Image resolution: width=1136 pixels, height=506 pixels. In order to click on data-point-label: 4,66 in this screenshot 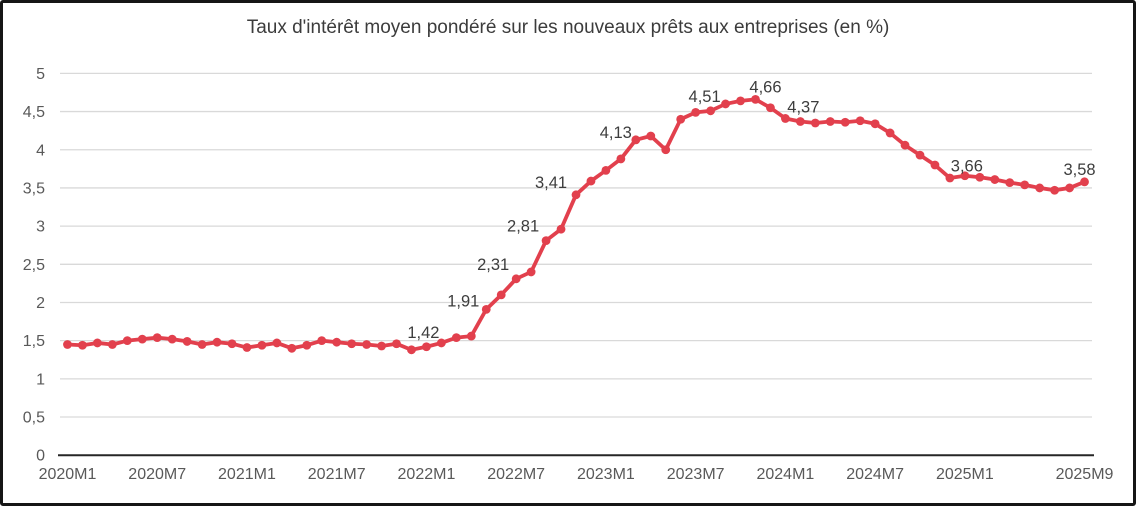, I will do `click(765, 87)`.